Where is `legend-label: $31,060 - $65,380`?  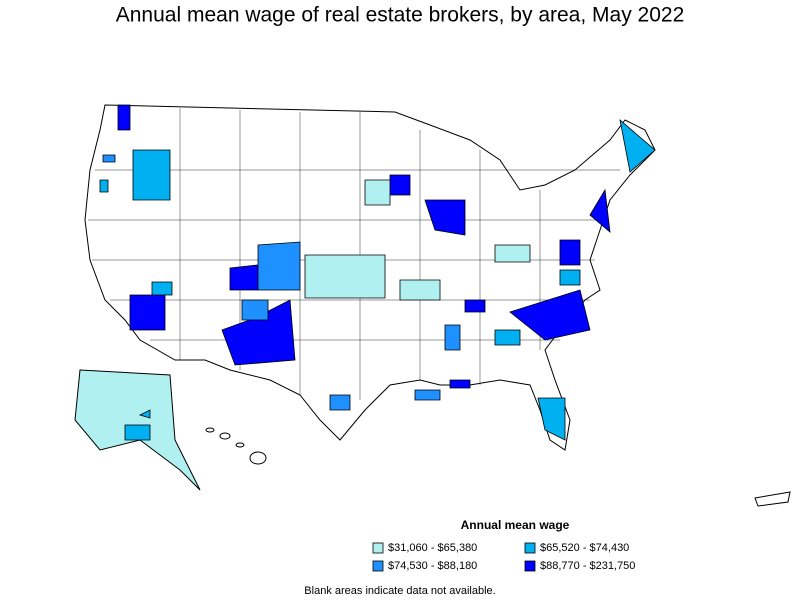
legend-label: $31,060 - $65,380 is located at coordinates (432, 548).